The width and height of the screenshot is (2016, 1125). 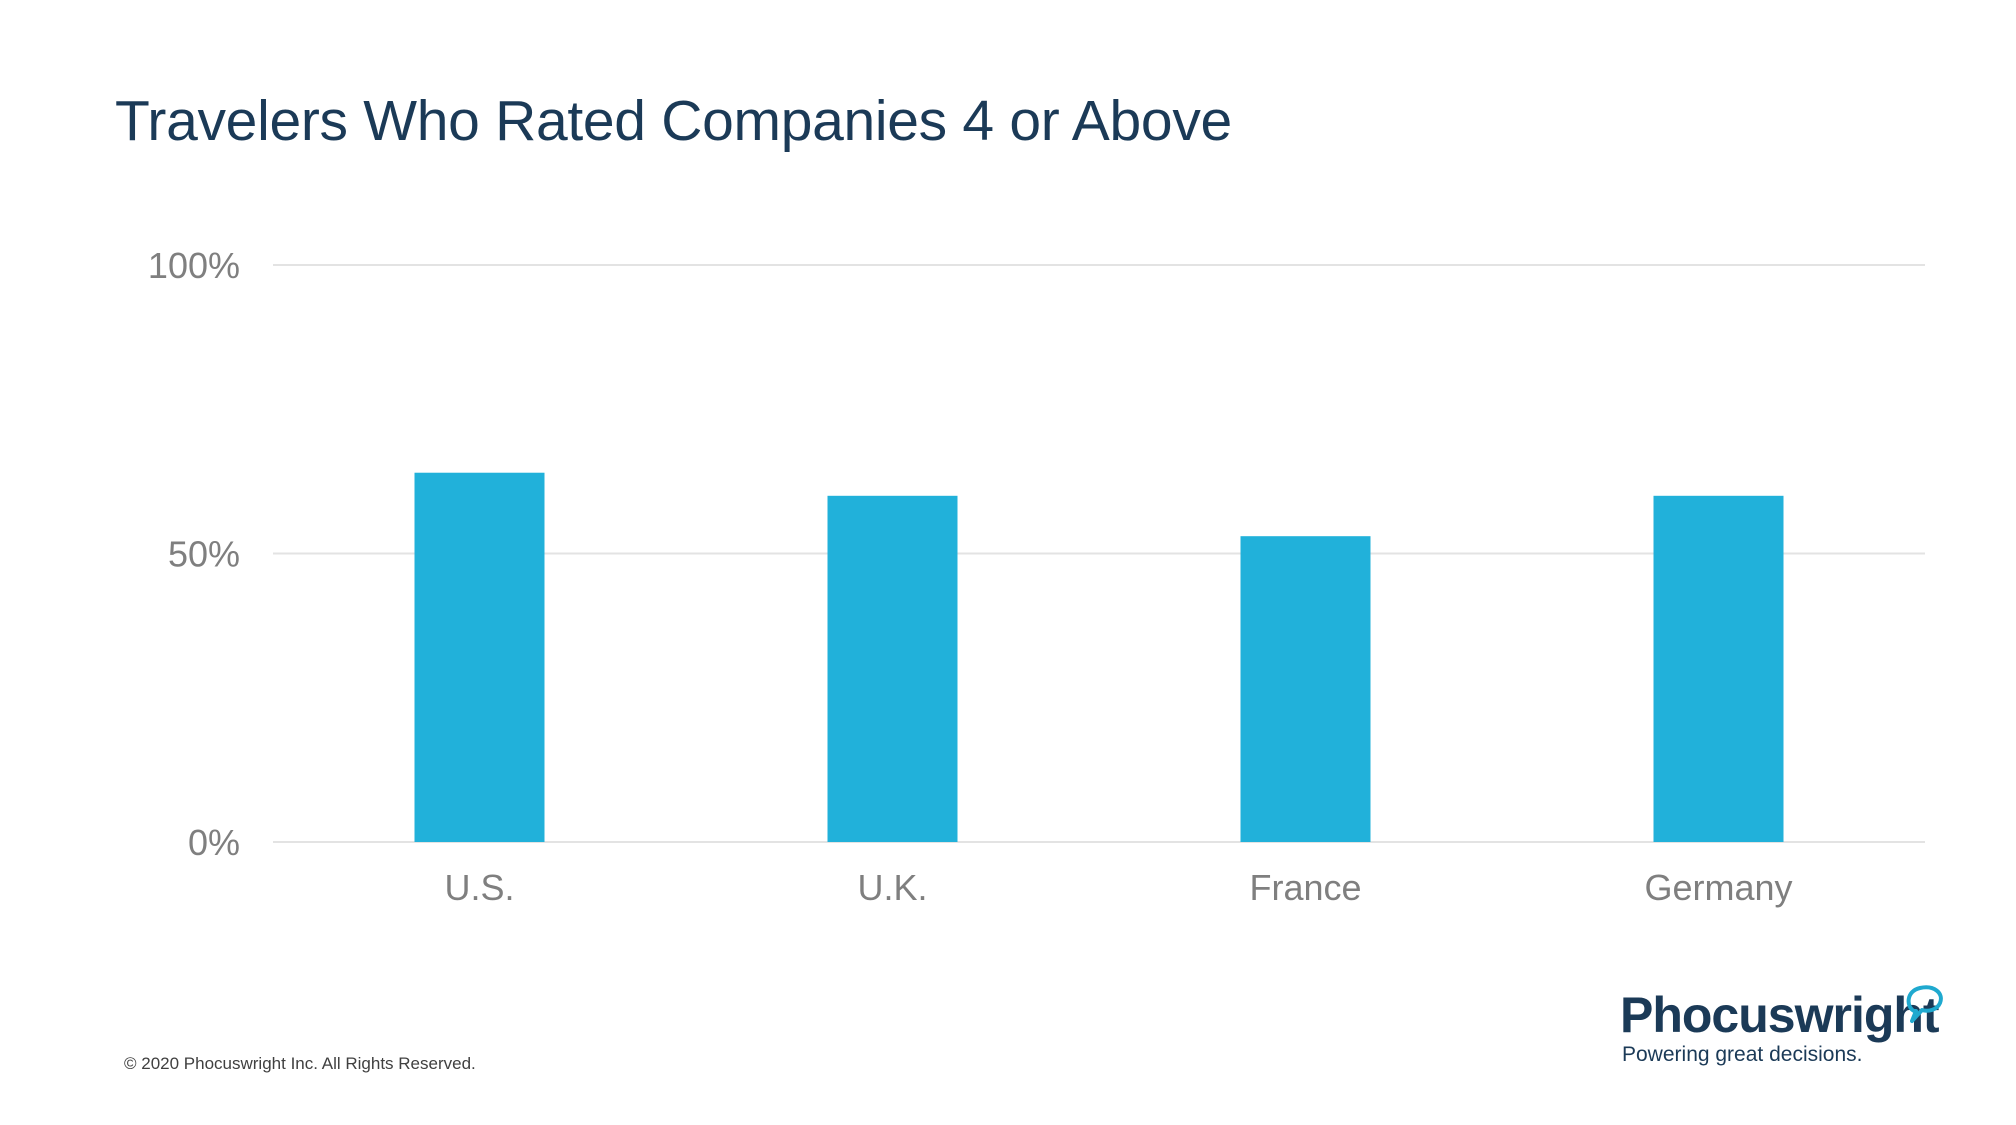 I want to click on x-tick-label: Germany, so click(x=1718, y=887).